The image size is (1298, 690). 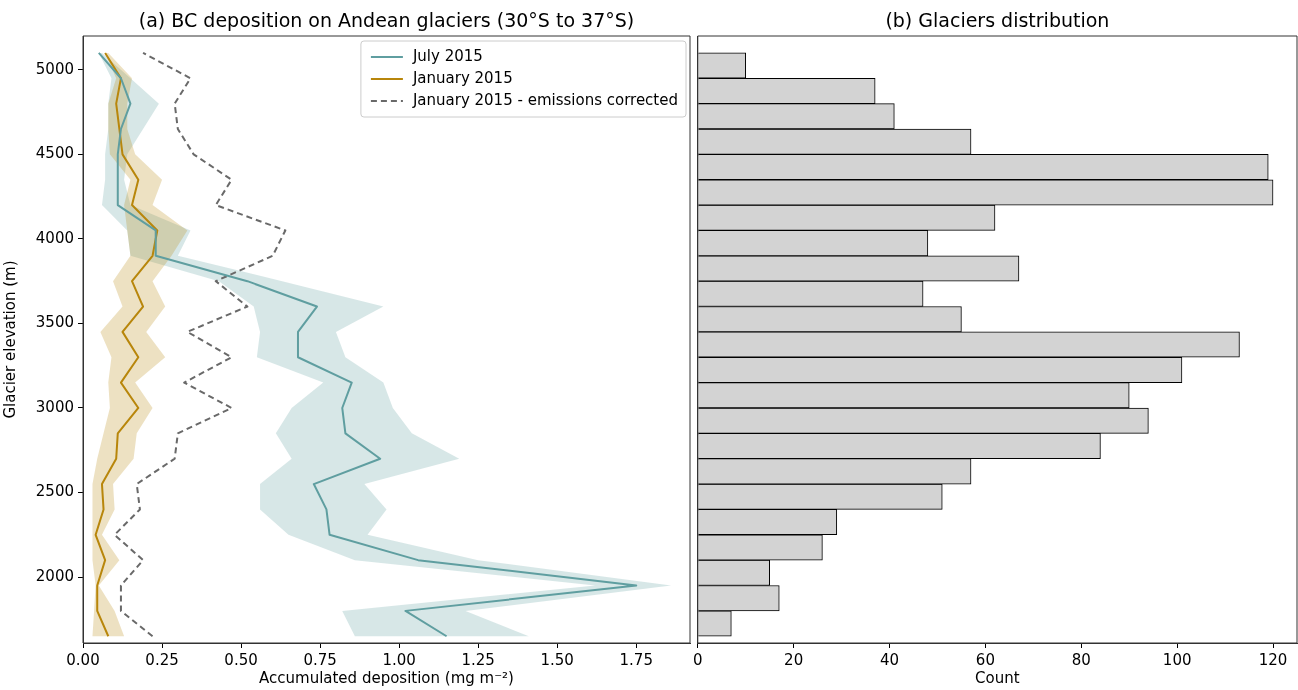 I want to click on x-tick-label: 1.00, so click(x=399, y=659).